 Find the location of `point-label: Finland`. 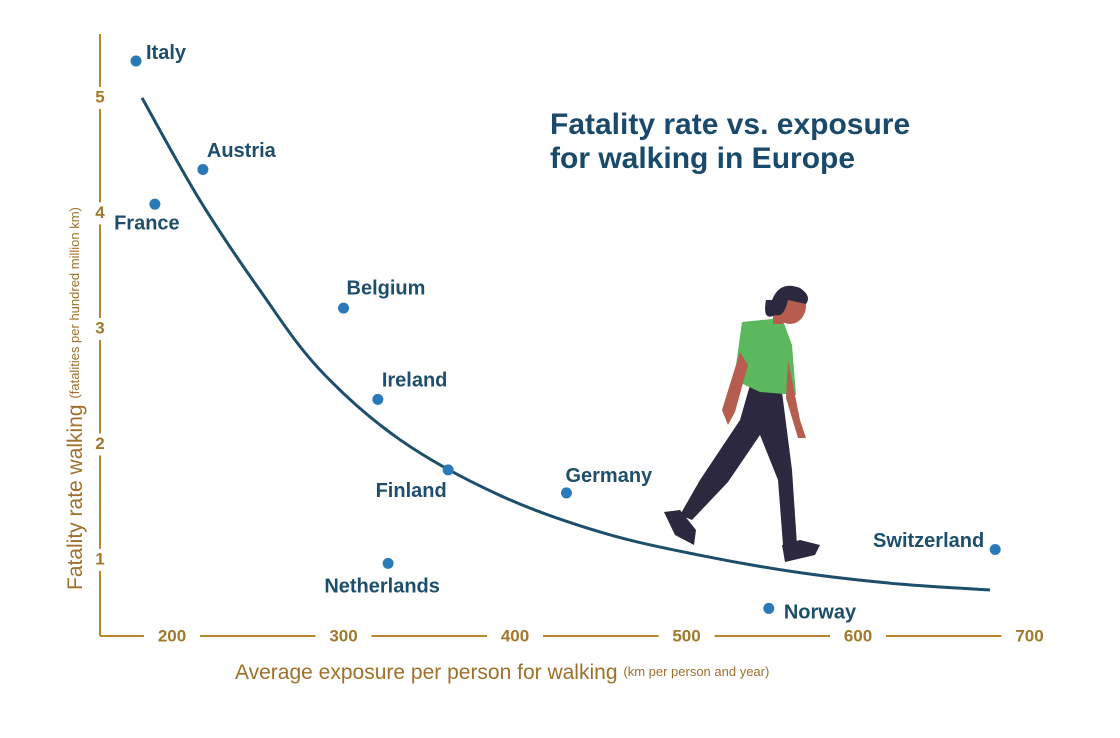

point-label: Finland is located at coordinates (411, 491).